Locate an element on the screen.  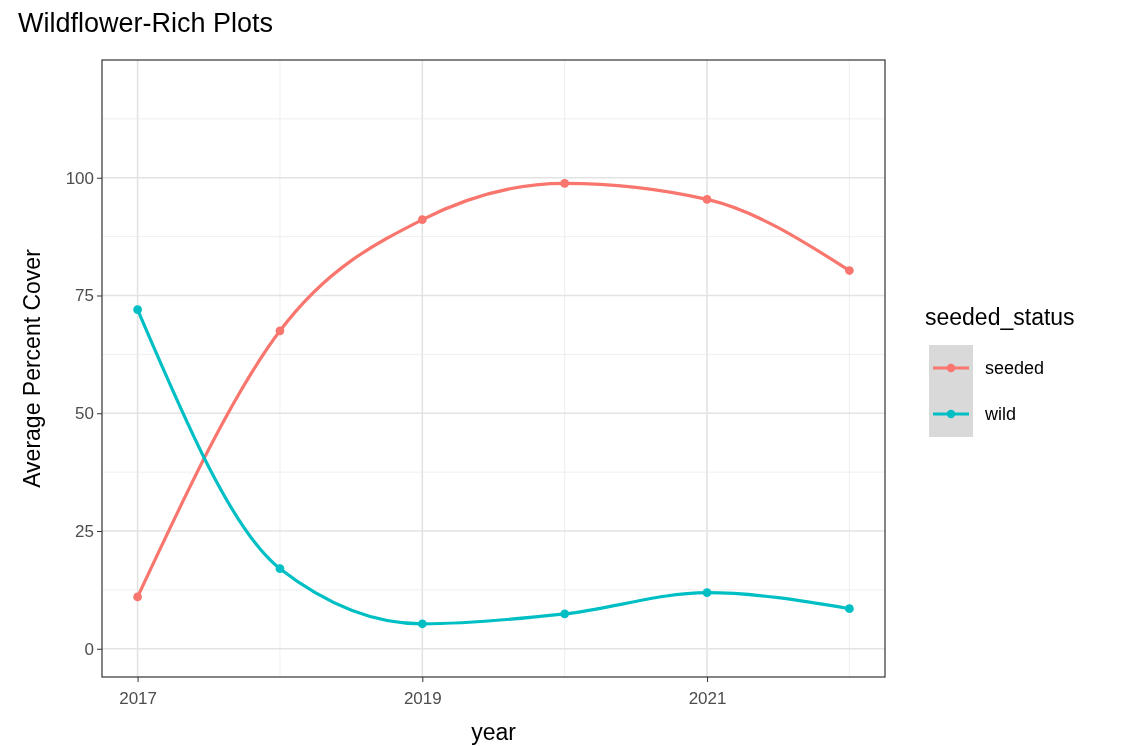
y-tick-label: 75 is located at coordinates (84, 296).